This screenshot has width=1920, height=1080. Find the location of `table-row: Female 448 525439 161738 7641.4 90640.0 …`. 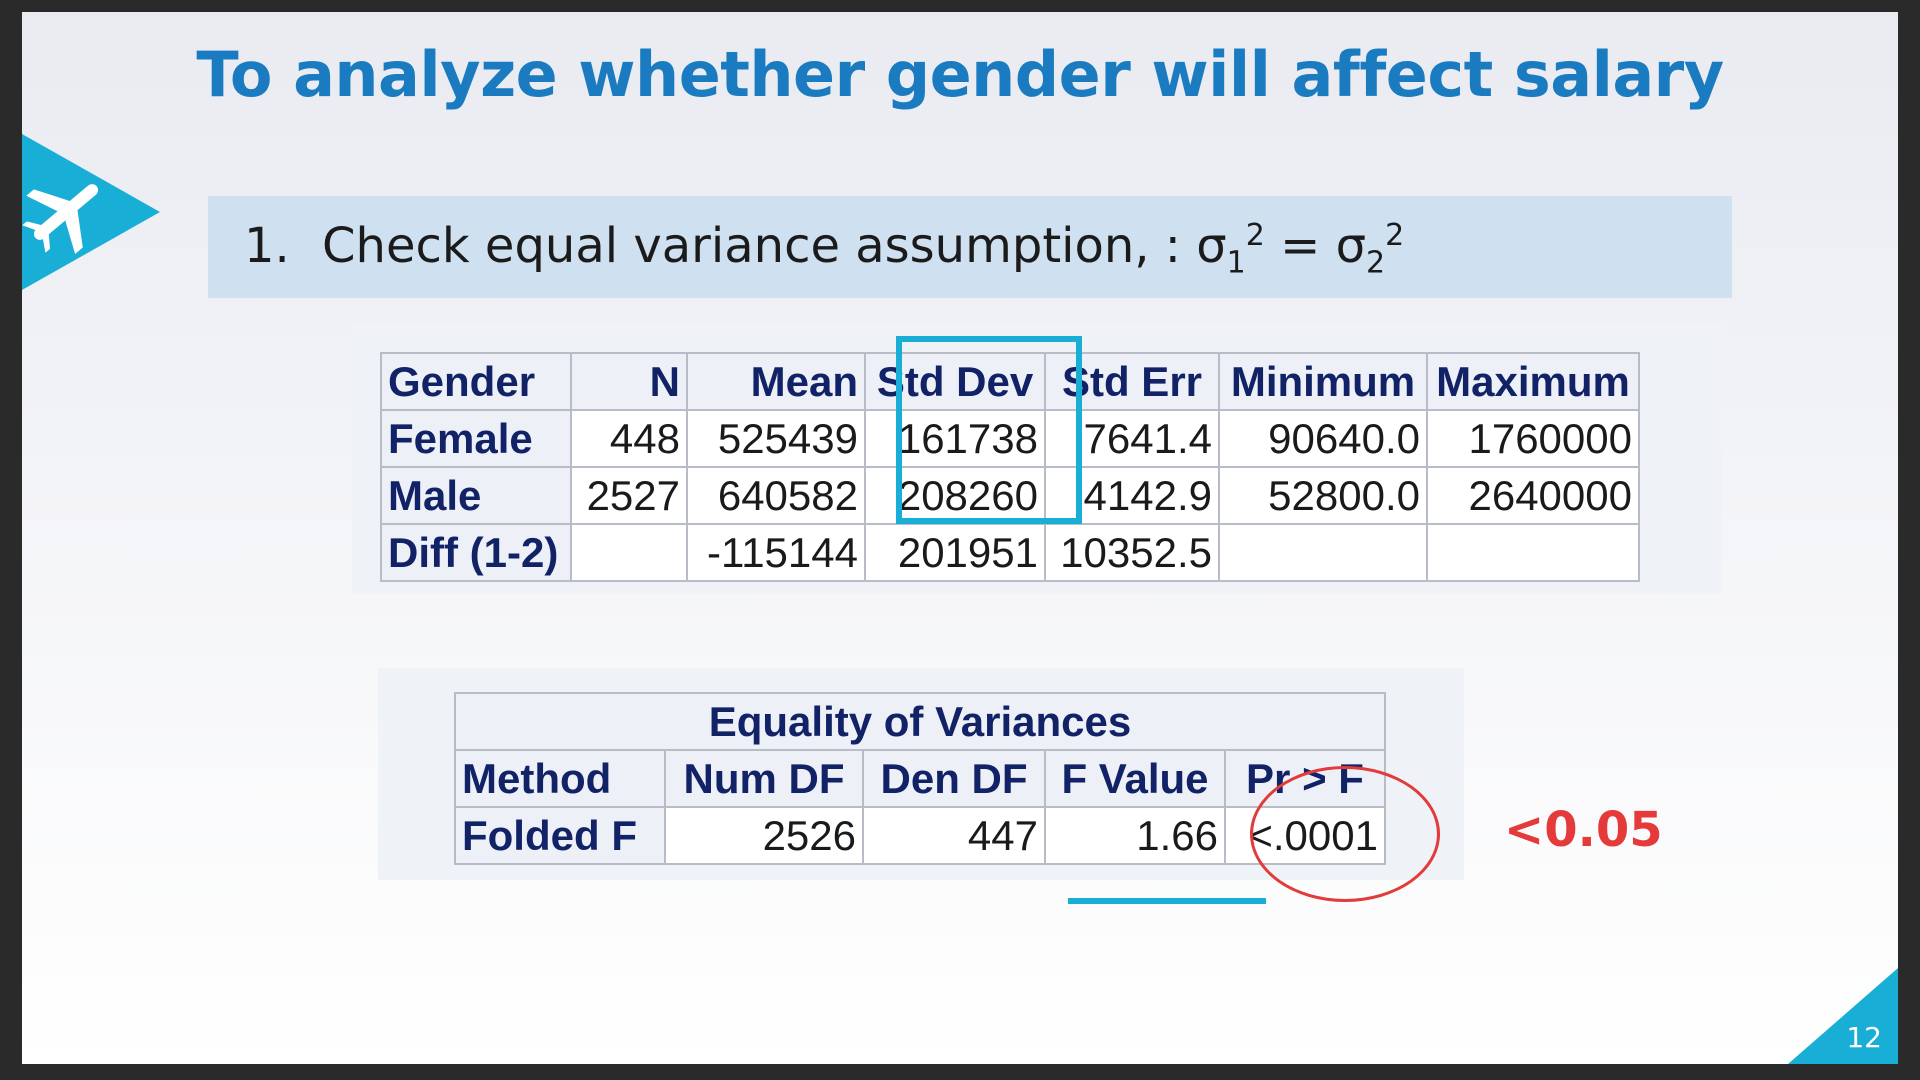

table-row: Female 448 525439 161738 7641.4 90640.0 … is located at coordinates (1010, 438).